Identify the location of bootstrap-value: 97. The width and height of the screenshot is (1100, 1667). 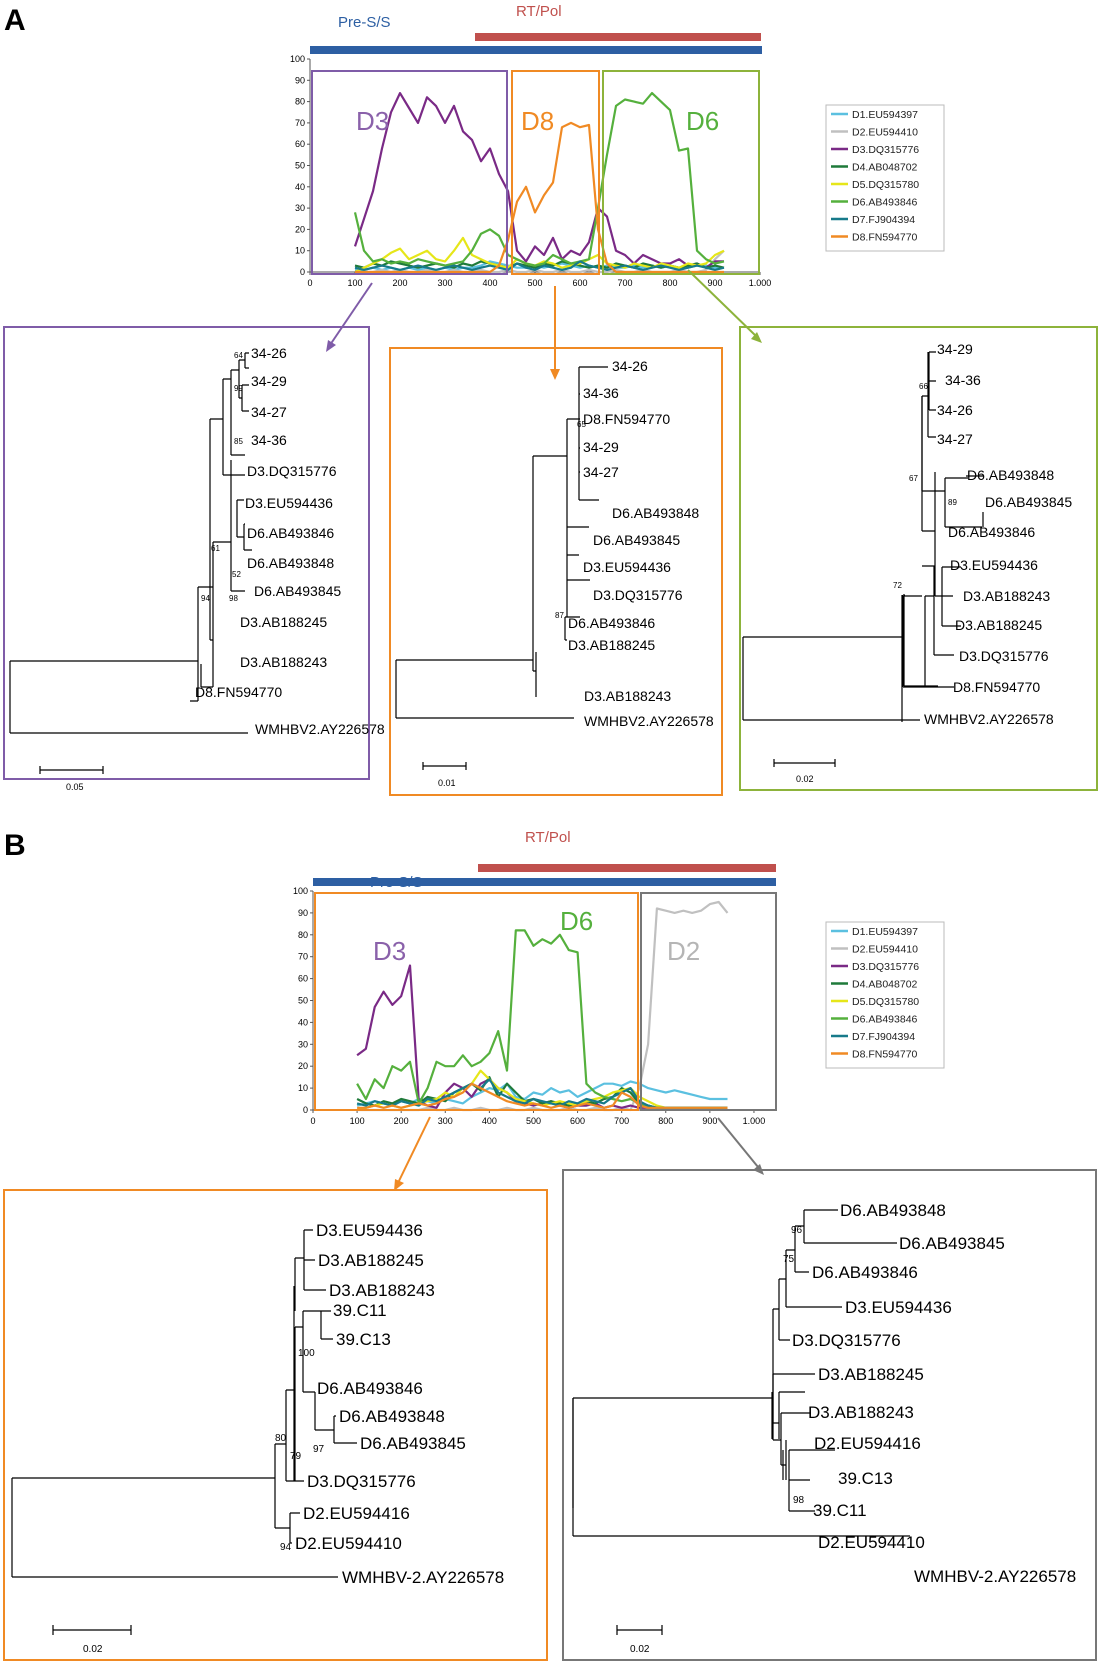
(319, 1449).